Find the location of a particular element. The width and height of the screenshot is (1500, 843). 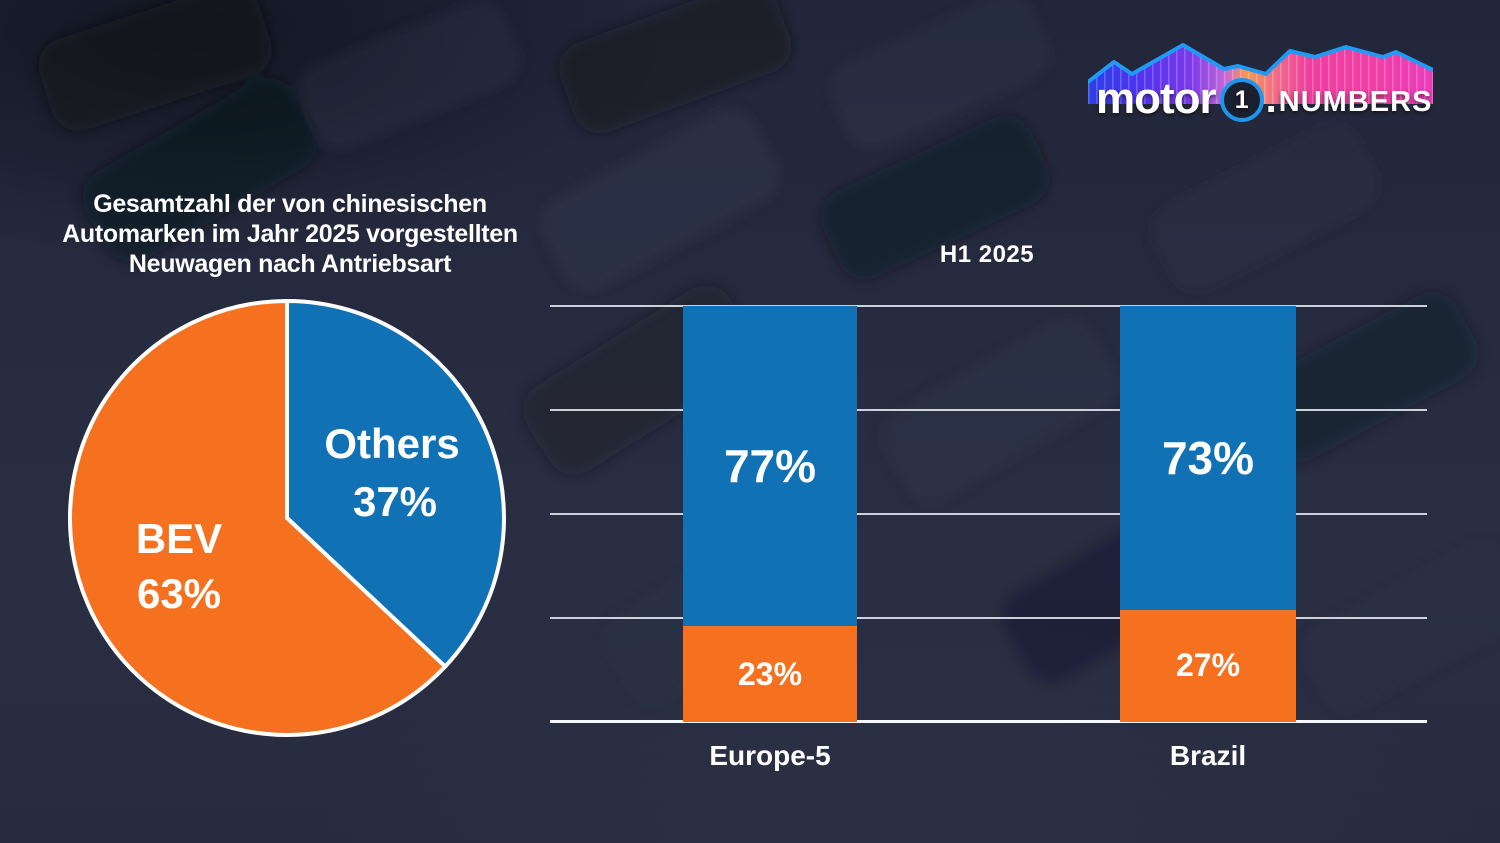

x-axis-line is located at coordinates (988, 721).